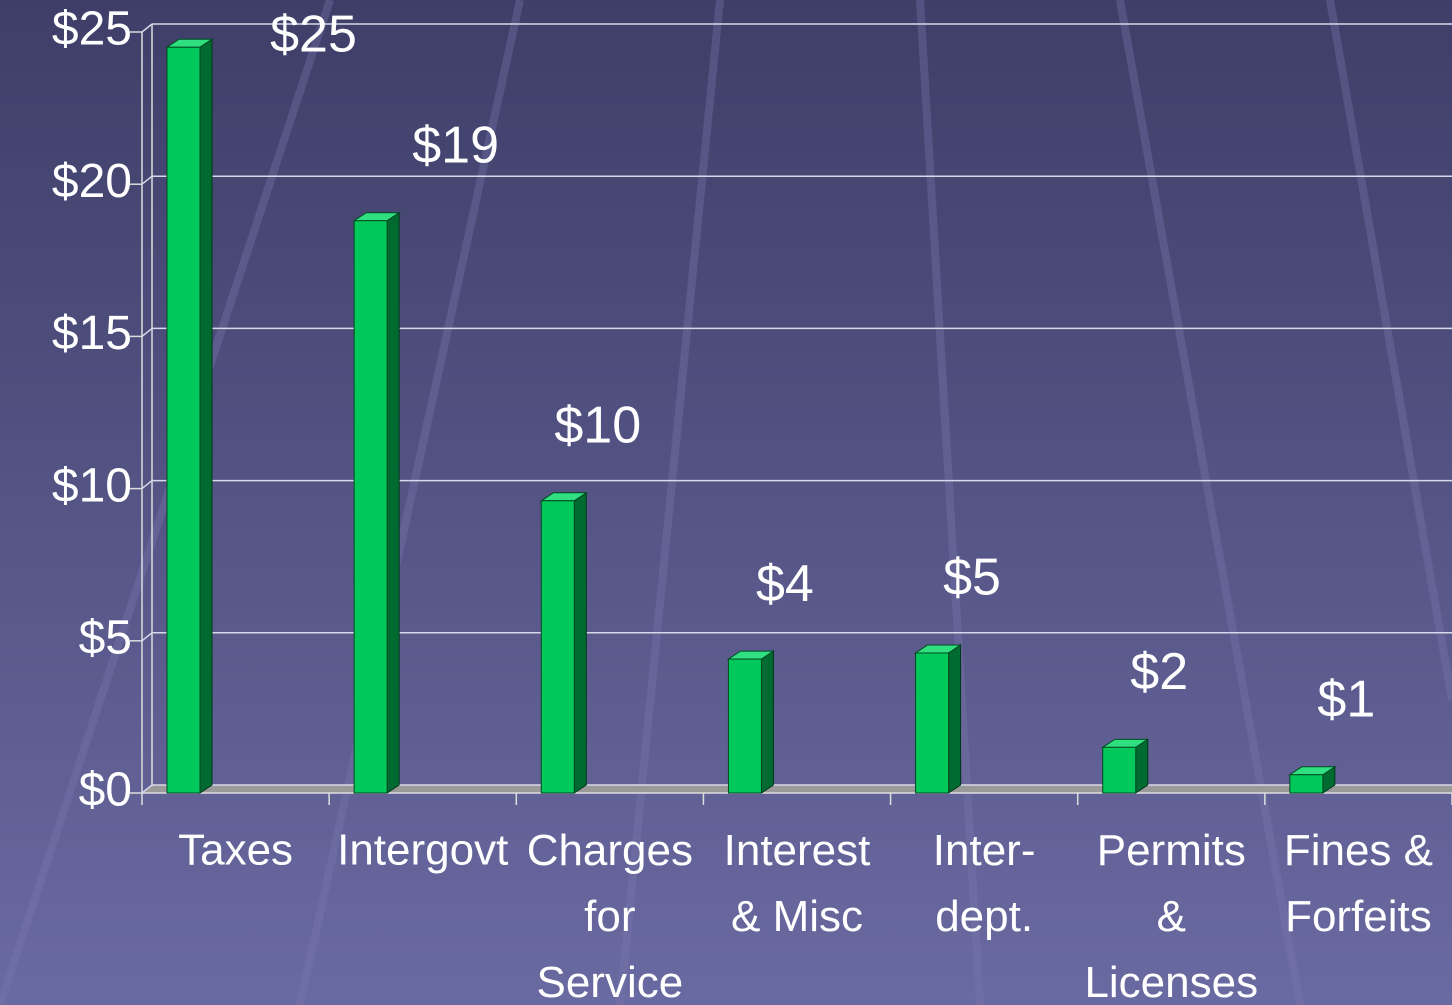 This screenshot has height=1005, width=1452. What do you see at coordinates (610, 915) in the screenshot?
I see `x-tick-label: Charges for Service` at bounding box center [610, 915].